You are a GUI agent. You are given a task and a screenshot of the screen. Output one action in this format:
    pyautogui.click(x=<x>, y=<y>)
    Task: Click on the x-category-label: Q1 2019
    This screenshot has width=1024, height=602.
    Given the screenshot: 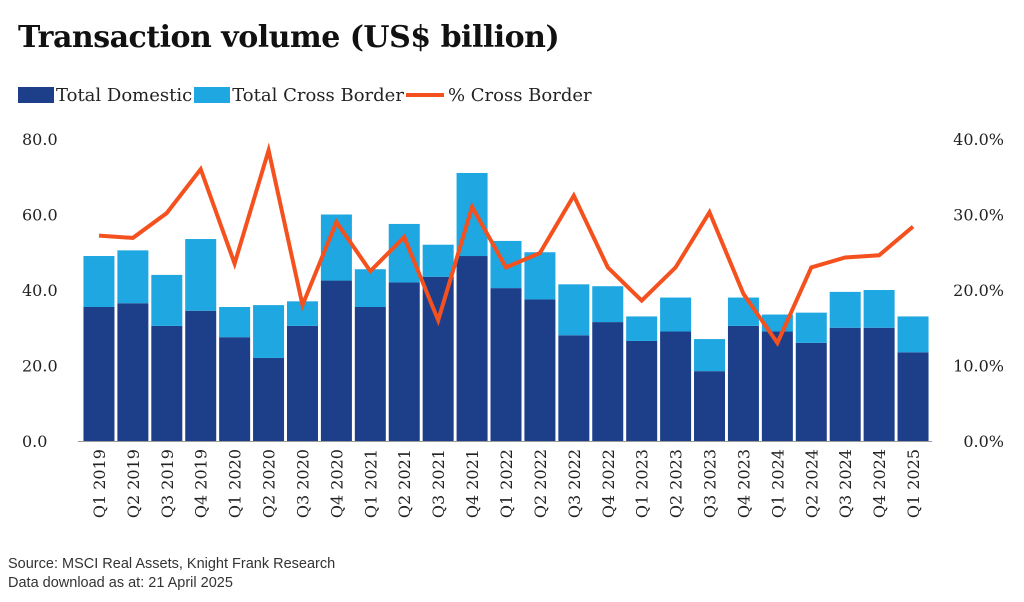 What is the action you would take?
    pyautogui.click(x=99, y=483)
    